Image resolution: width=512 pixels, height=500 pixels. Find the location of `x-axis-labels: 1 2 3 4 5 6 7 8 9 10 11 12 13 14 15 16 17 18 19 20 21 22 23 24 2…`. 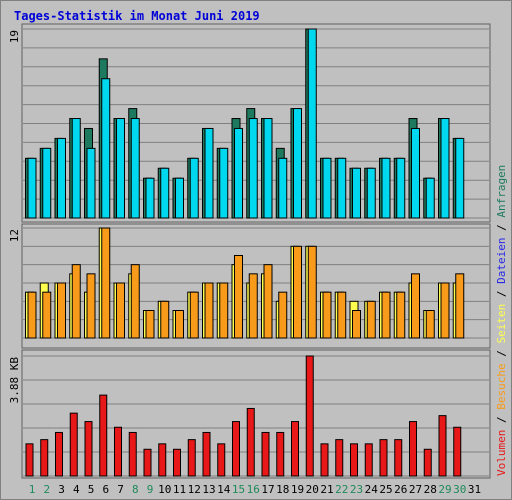

x-axis-labels: 1 2 3 4 5 6 7 8 9 10 11 12 13 14 15 16 17 18 19 20 21 22 23 24 2… is located at coordinates (255, 489).